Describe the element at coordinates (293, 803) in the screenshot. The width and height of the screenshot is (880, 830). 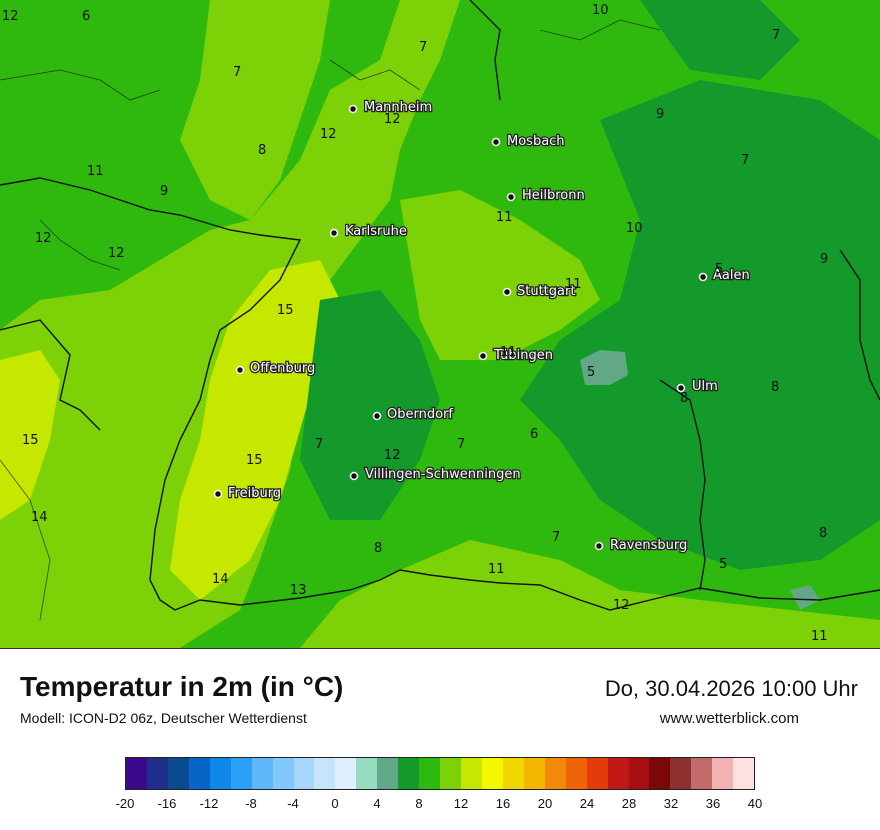
I see `legend-tick-label: -4` at that location.